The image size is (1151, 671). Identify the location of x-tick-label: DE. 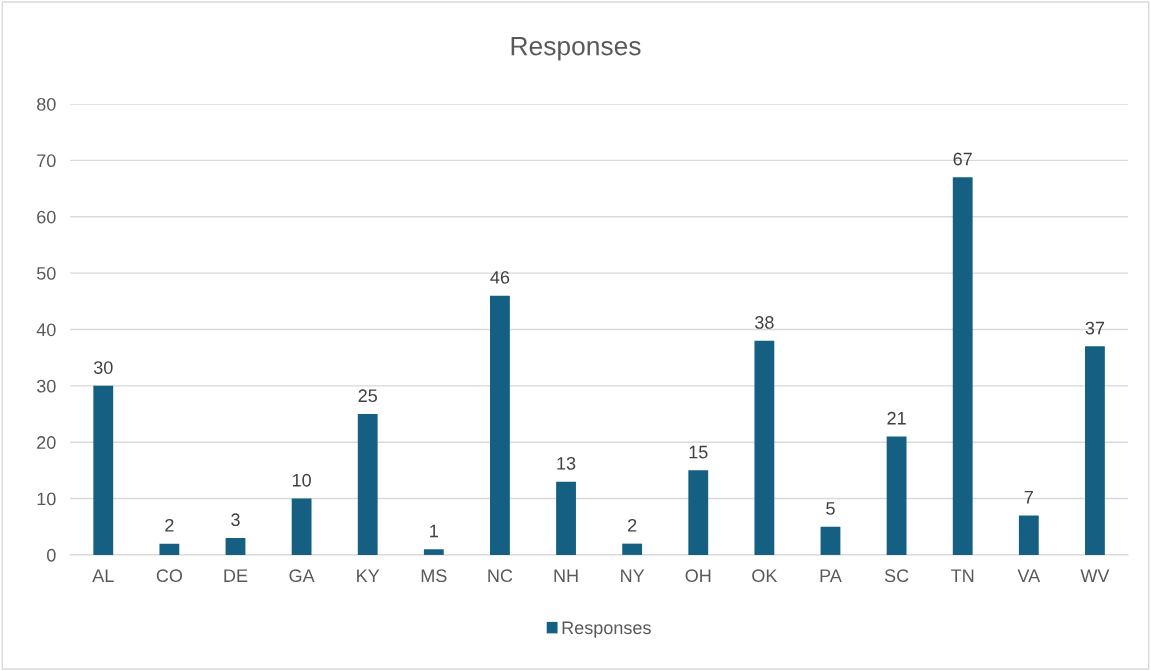
(236, 575).